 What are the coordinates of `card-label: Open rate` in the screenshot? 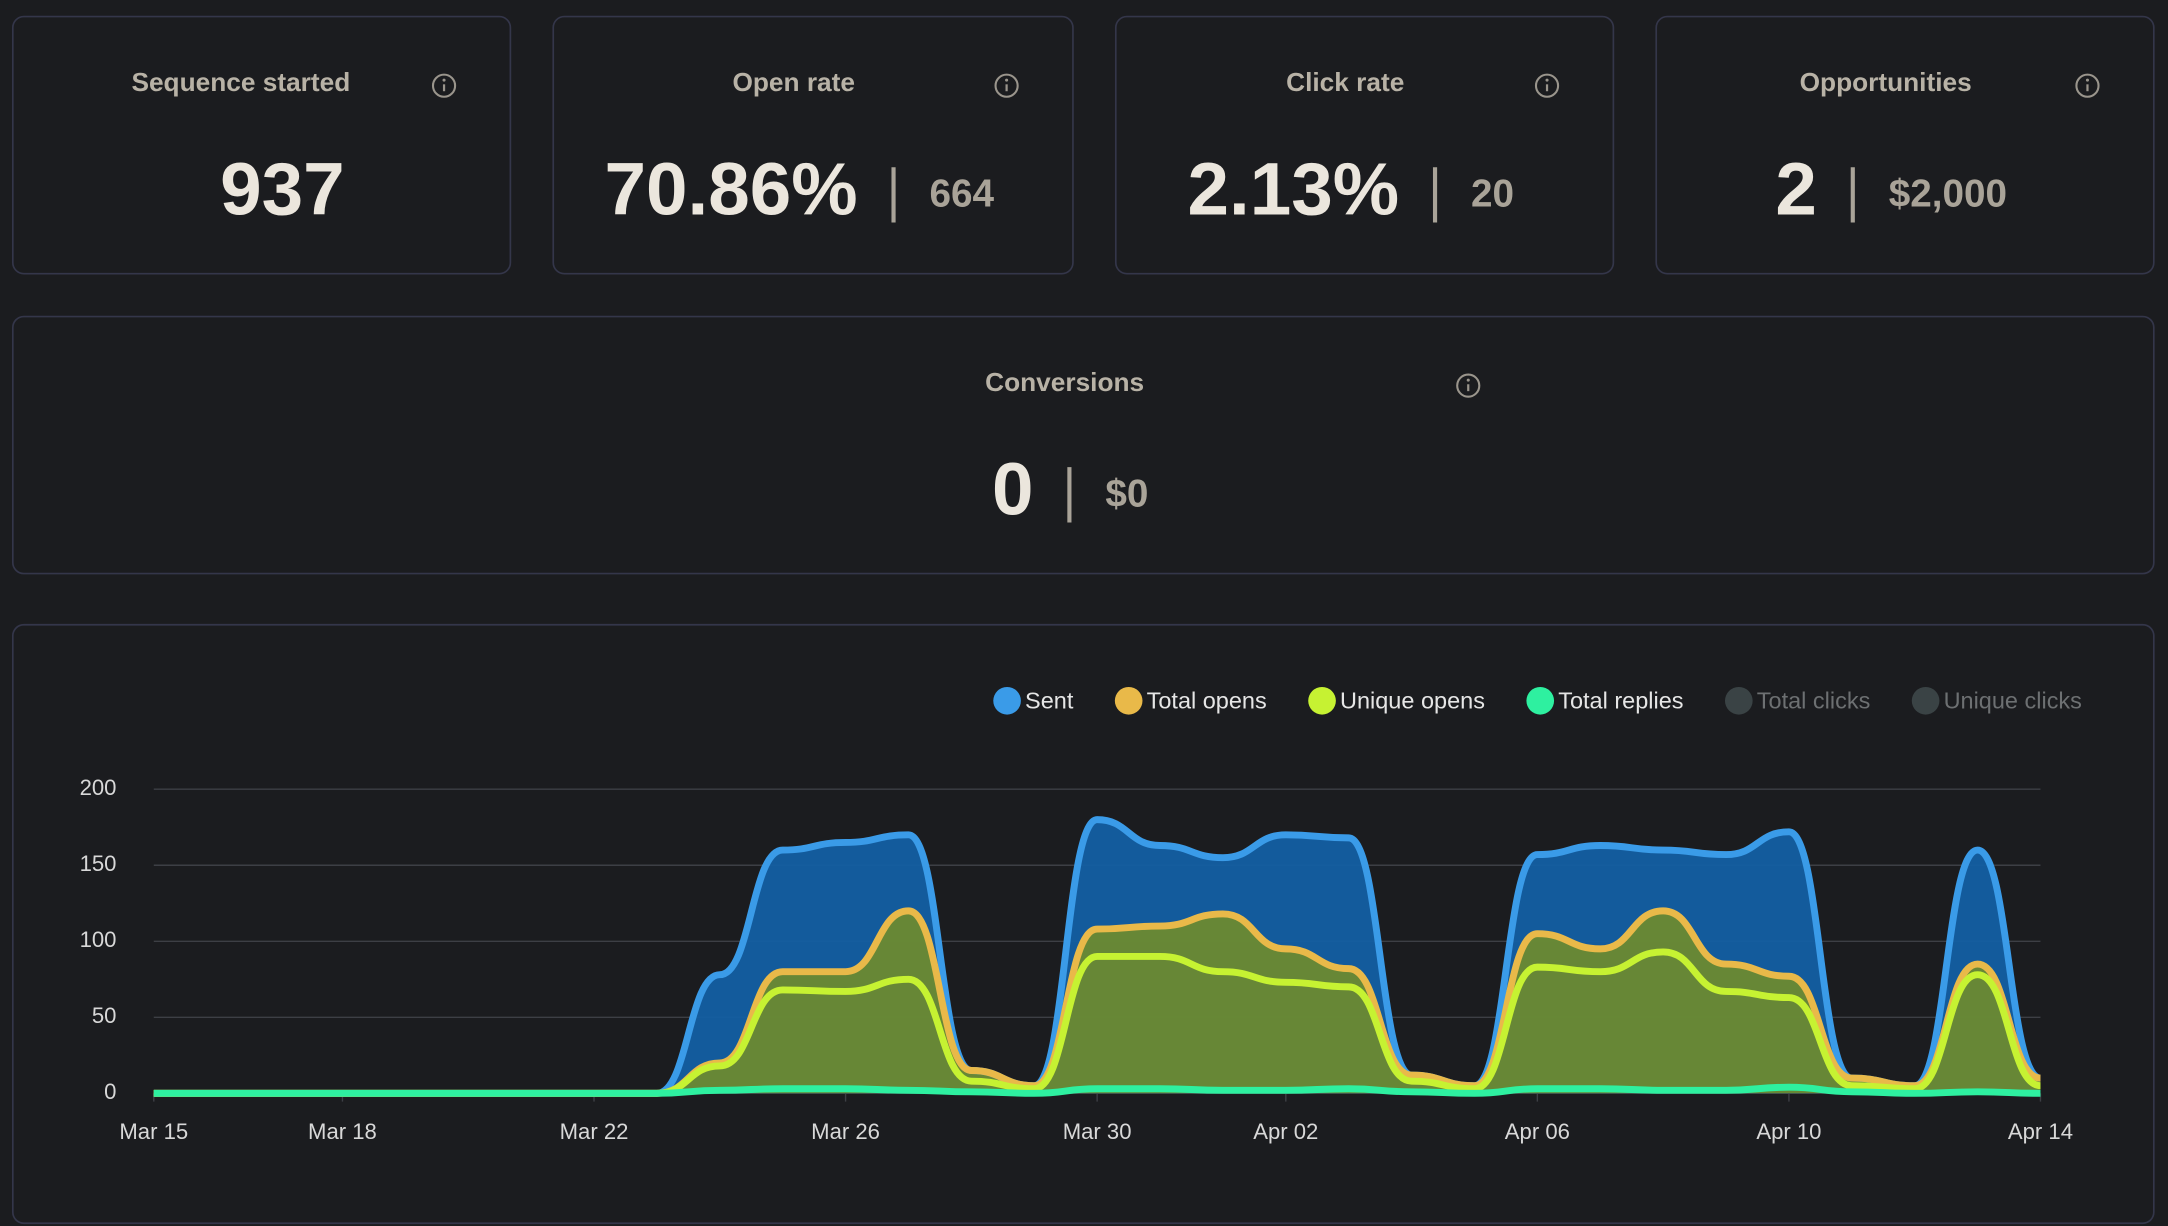 It's located at (793, 82).